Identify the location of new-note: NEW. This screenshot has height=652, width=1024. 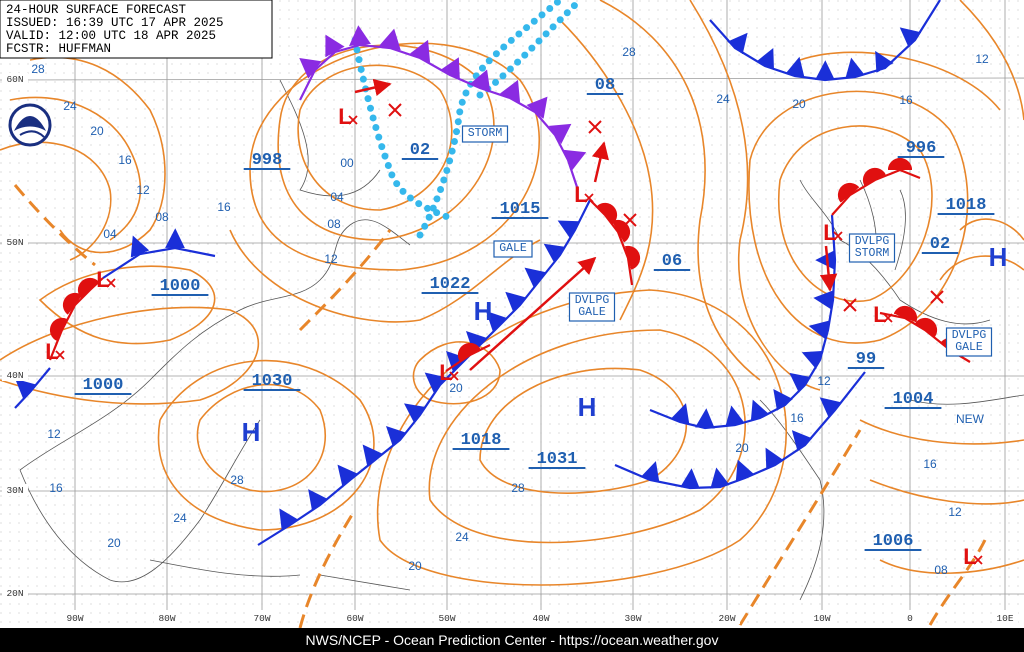
(970, 419).